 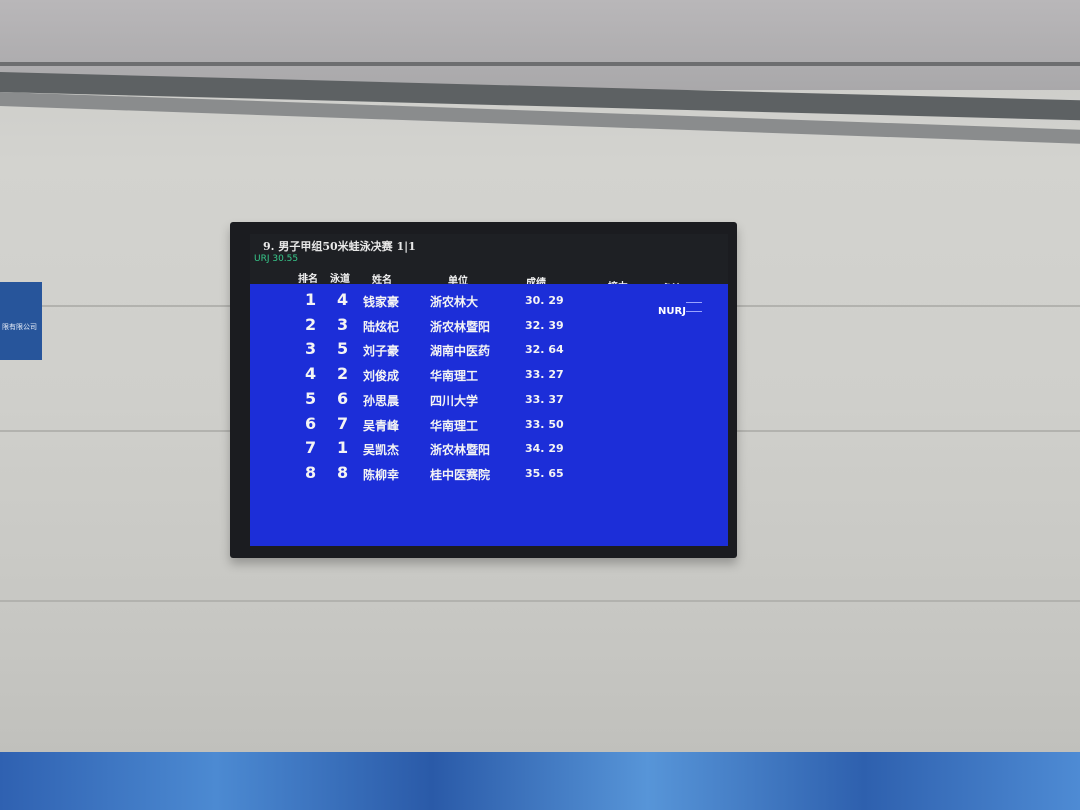 What do you see at coordinates (311, 398) in the screenshot?
I see `cell-rank: 5` at bounding box center [311, 398].